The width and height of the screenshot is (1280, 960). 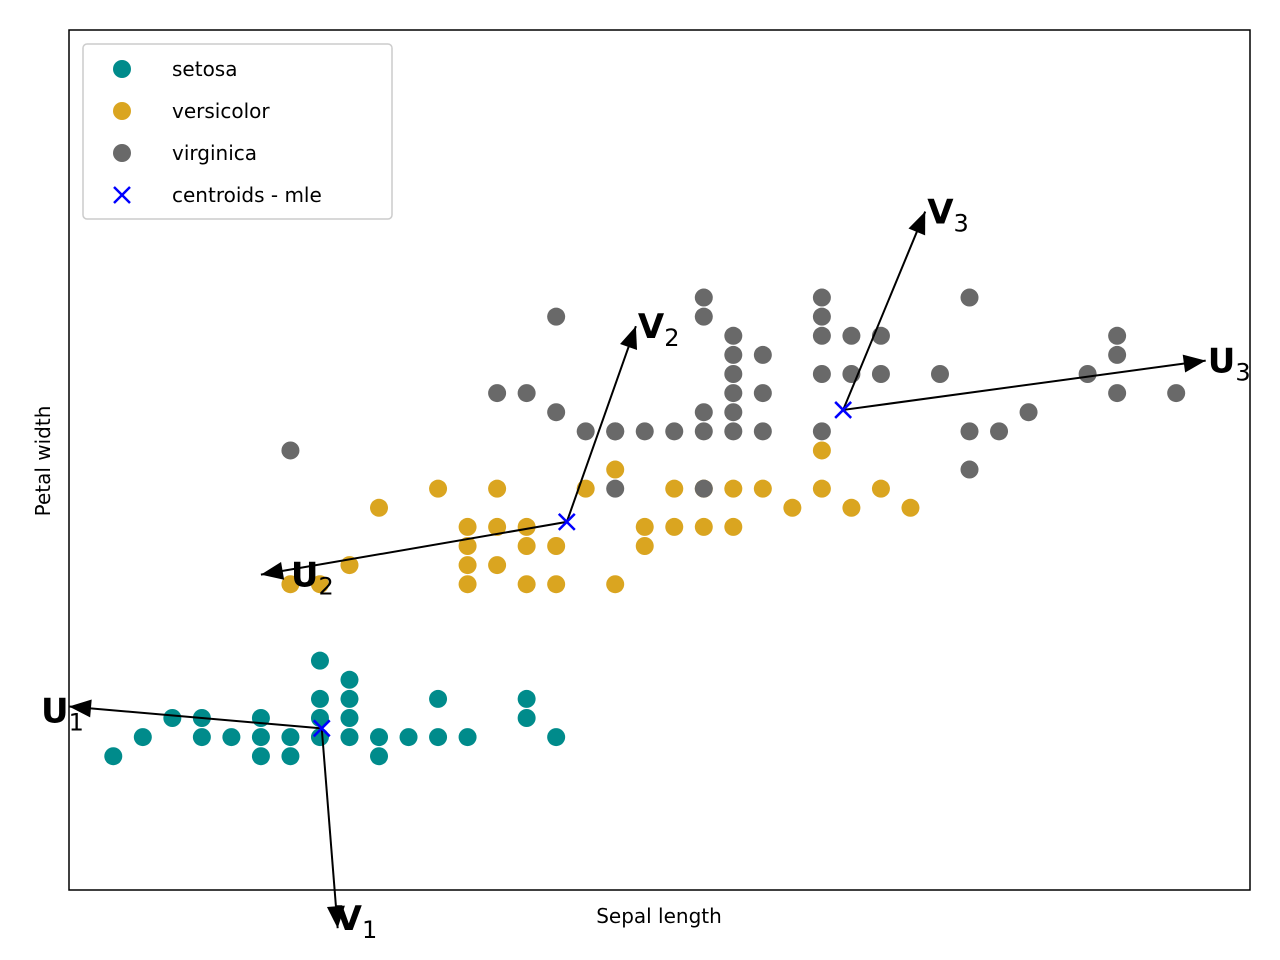 I want to click on legend-marker-setosa, so click(x=122, y=69).